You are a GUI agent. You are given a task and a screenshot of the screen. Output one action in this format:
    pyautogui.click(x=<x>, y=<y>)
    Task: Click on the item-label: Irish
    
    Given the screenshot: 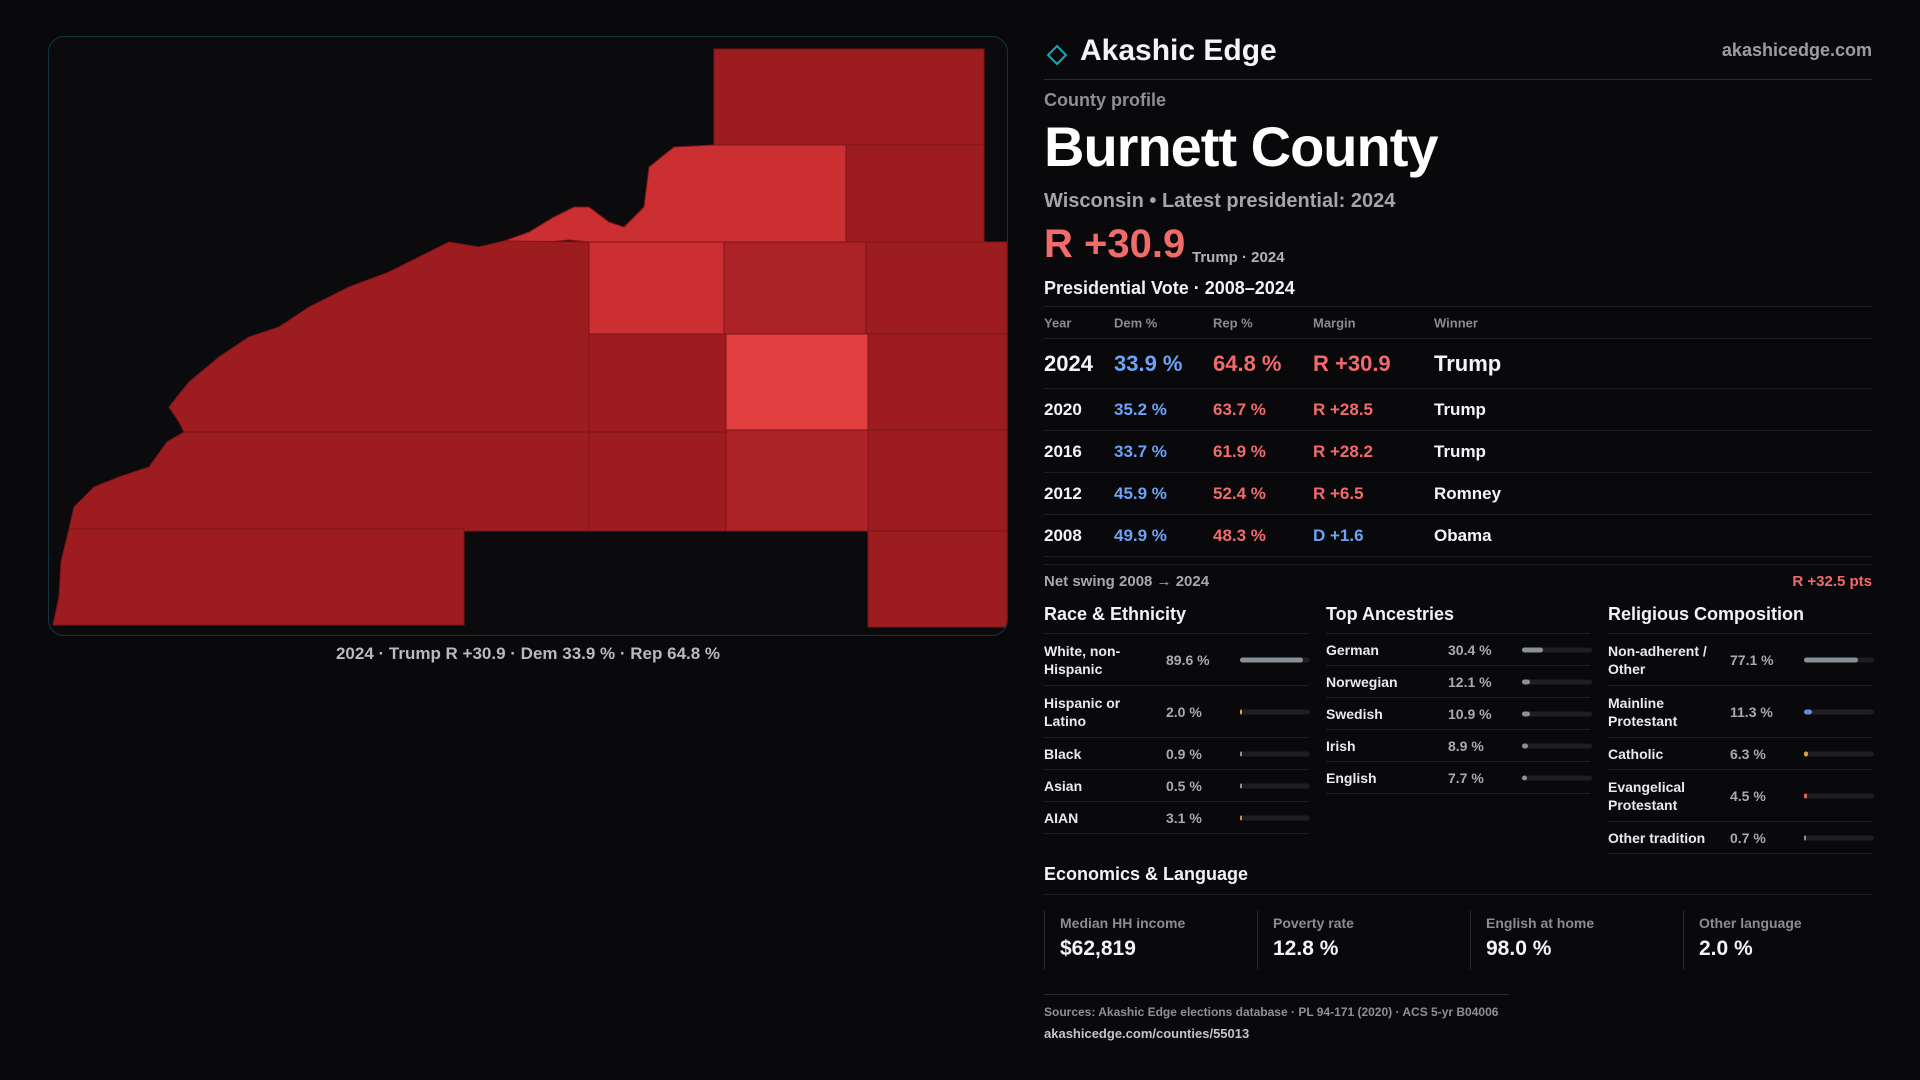 What is the action you would take?
    pyautogui.click(x=1341, y=745)
    